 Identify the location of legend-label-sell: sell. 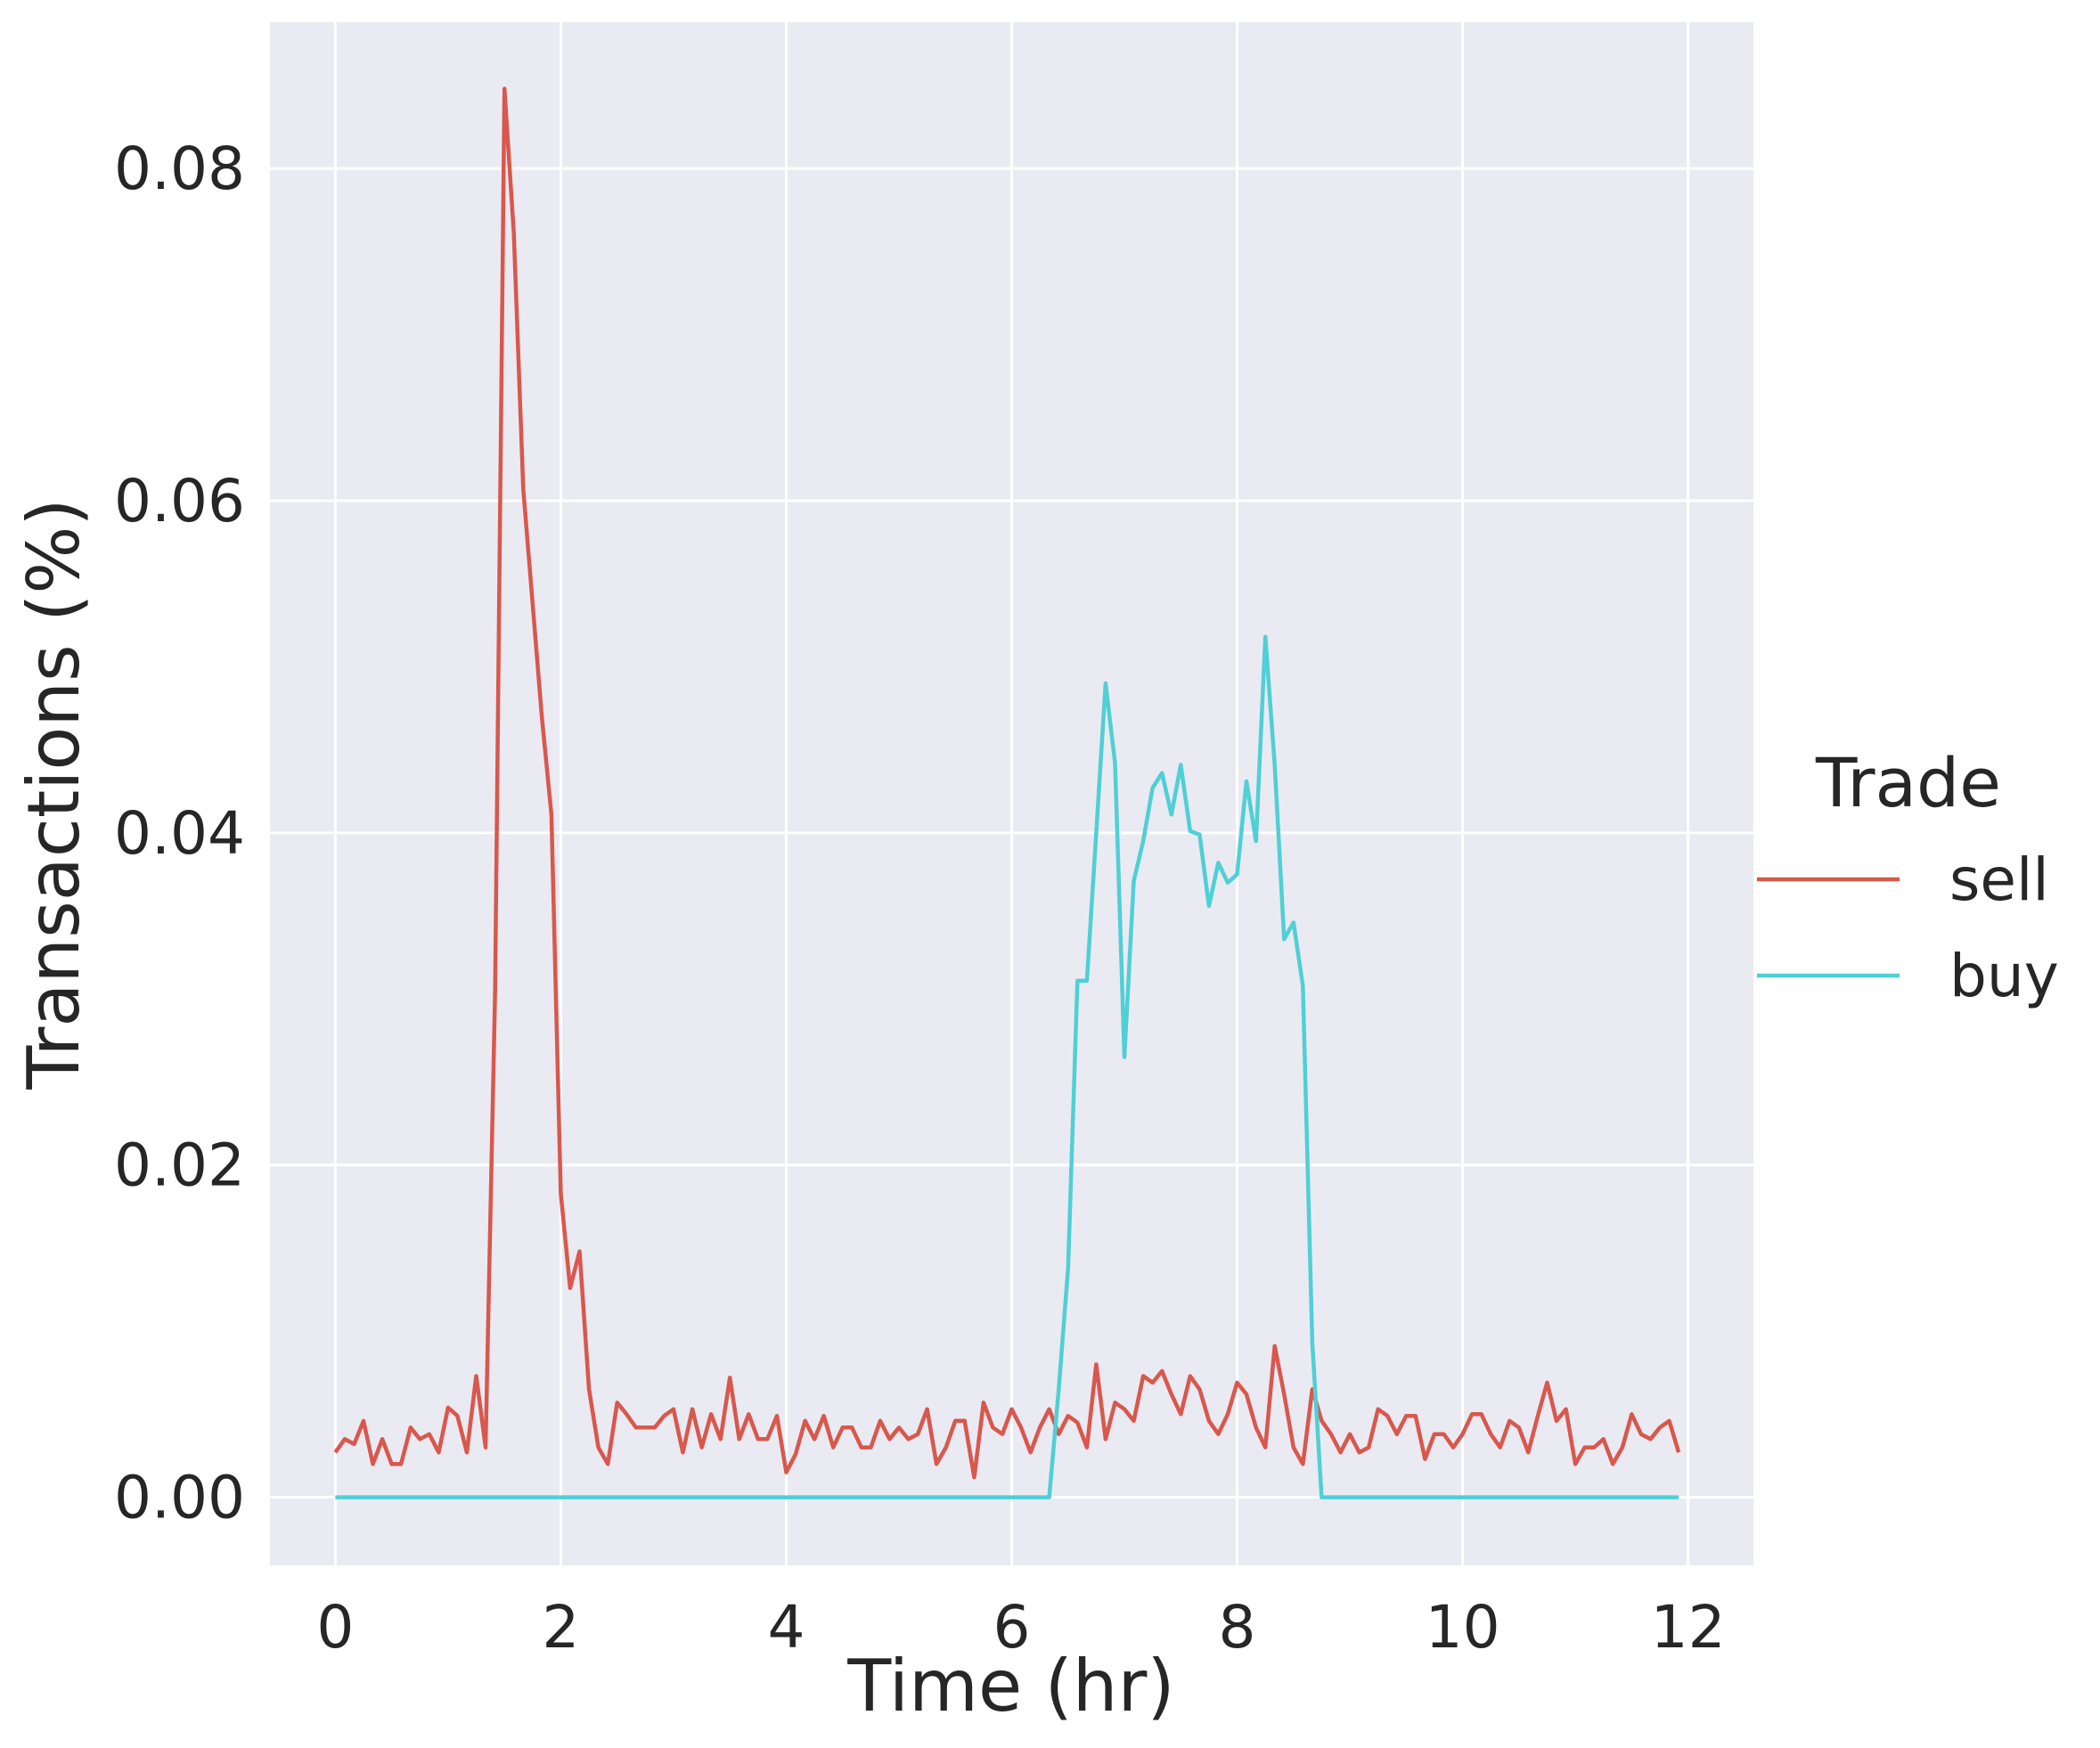
(1999, 879).